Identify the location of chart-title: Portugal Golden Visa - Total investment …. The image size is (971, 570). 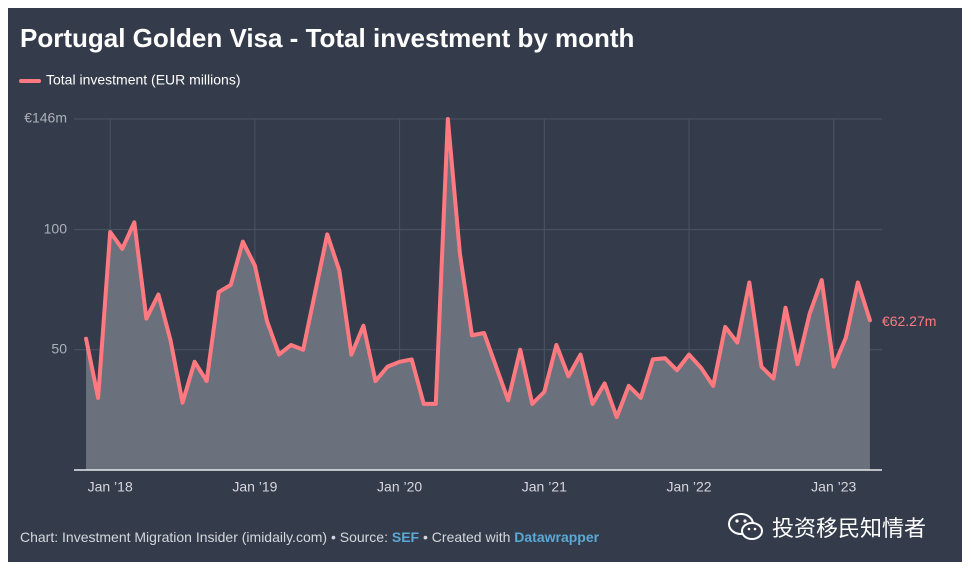
(327, 38).